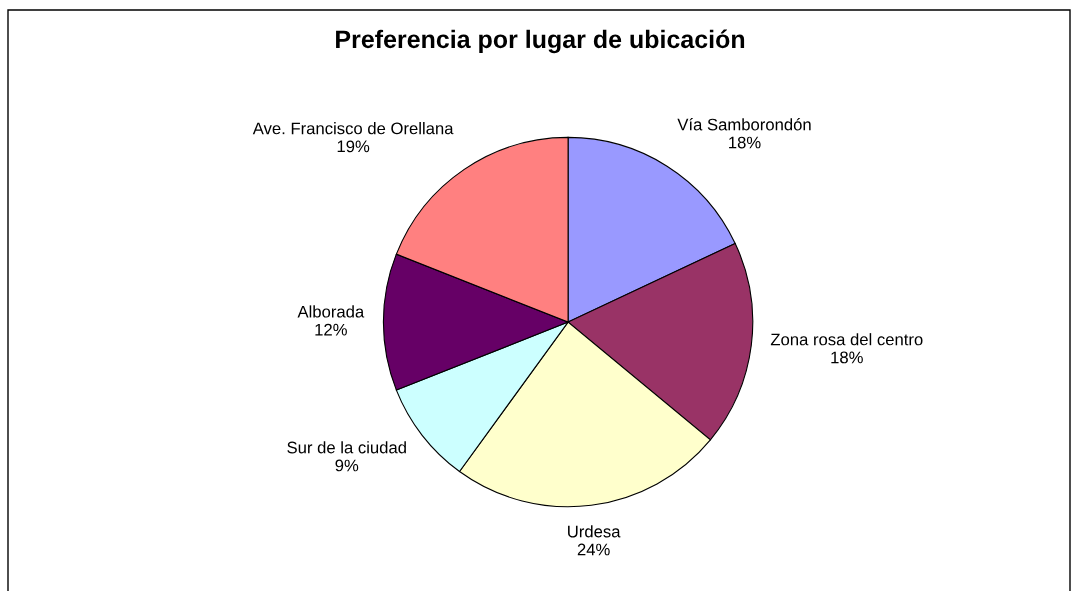 The height and width of the screenshot is (591, 1080). I want to click on slice-label: Alborada, so click(331, 311).